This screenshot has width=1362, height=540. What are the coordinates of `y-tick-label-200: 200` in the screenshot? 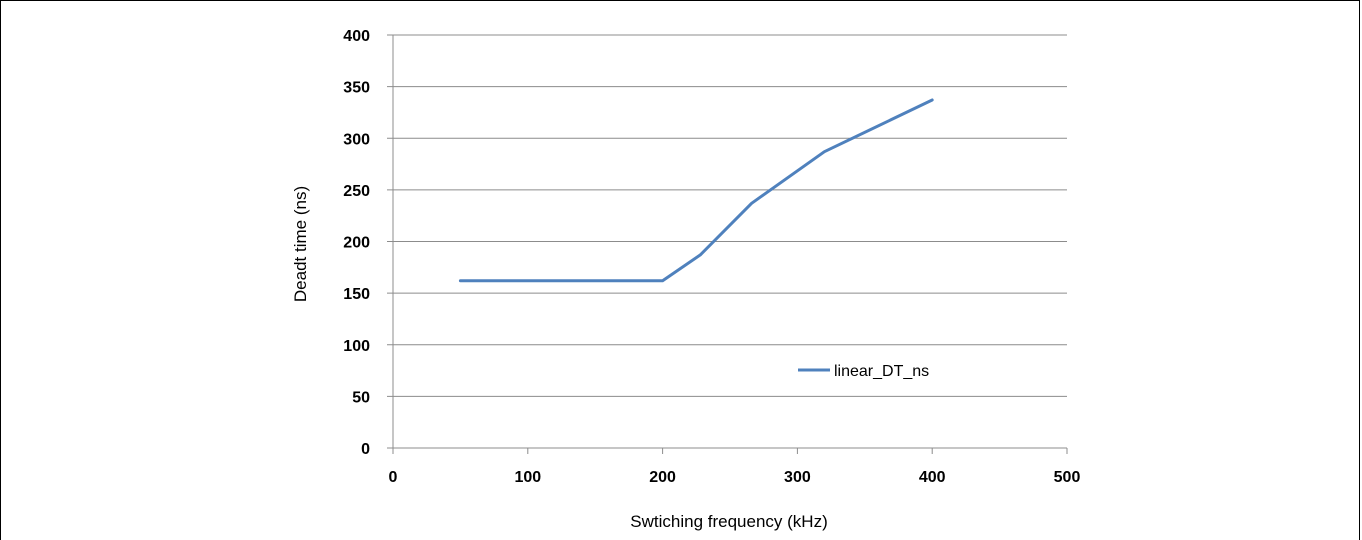 It's located at (356, 243).